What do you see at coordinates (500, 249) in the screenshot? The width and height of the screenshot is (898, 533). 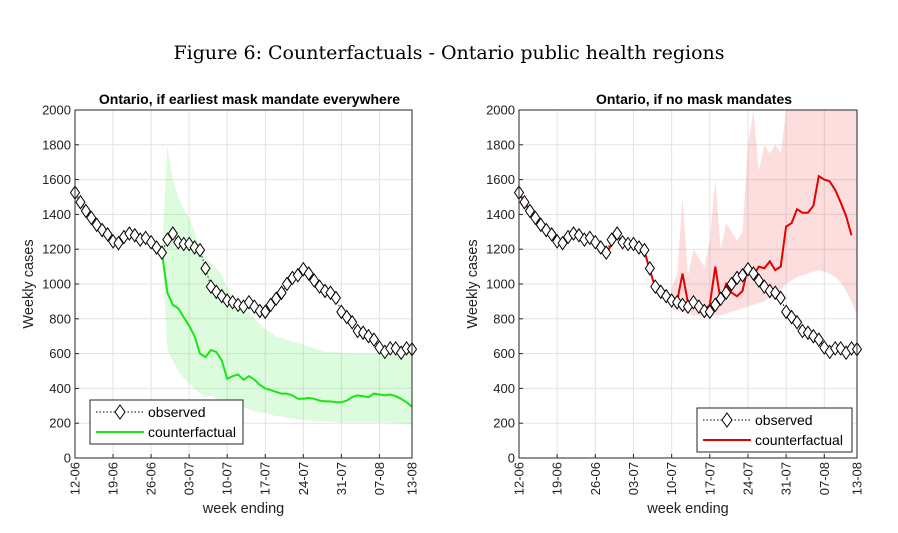 I see `y-tick-label: 1200` at bounding box center [500, 249].